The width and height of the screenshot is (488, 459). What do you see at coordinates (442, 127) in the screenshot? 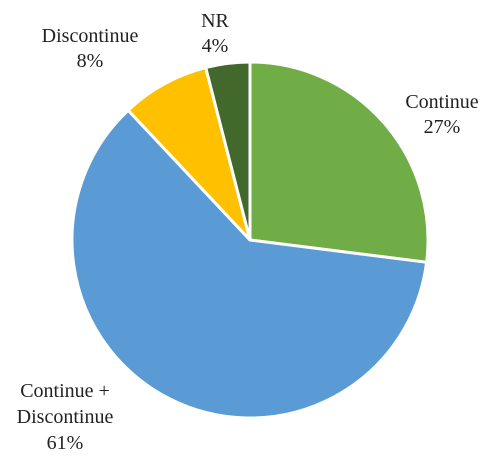
I see `value-label: 27%` at bounding box center [442, 127].